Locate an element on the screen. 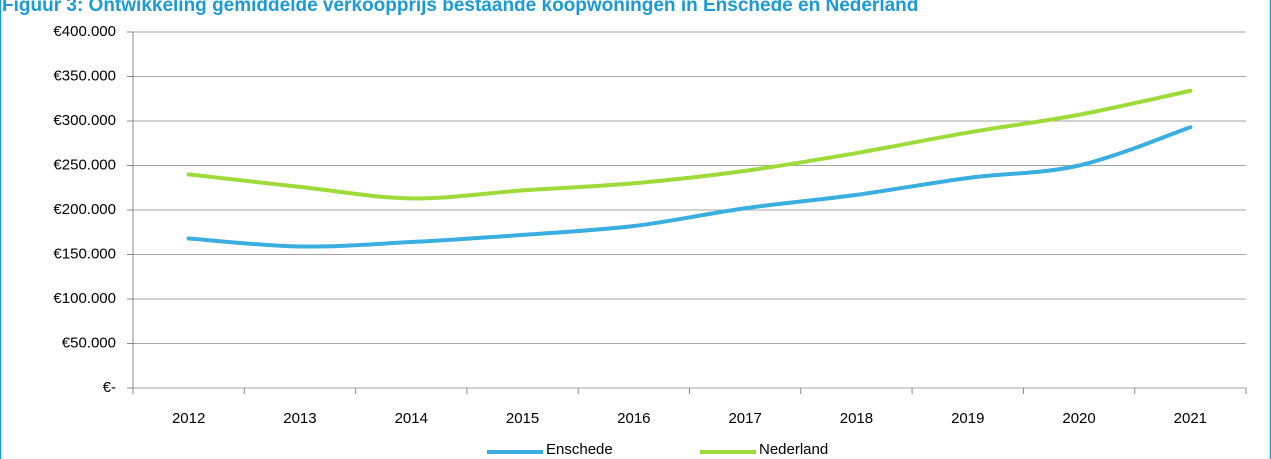  x-tick-label: 2019 is located at coordinates (967, 418).